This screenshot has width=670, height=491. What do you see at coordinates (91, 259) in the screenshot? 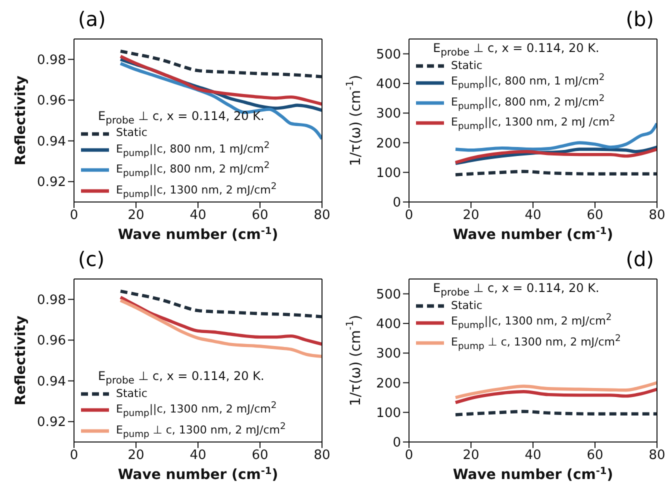
I see `chart-title: (c)` at bounding box center [91, 259].